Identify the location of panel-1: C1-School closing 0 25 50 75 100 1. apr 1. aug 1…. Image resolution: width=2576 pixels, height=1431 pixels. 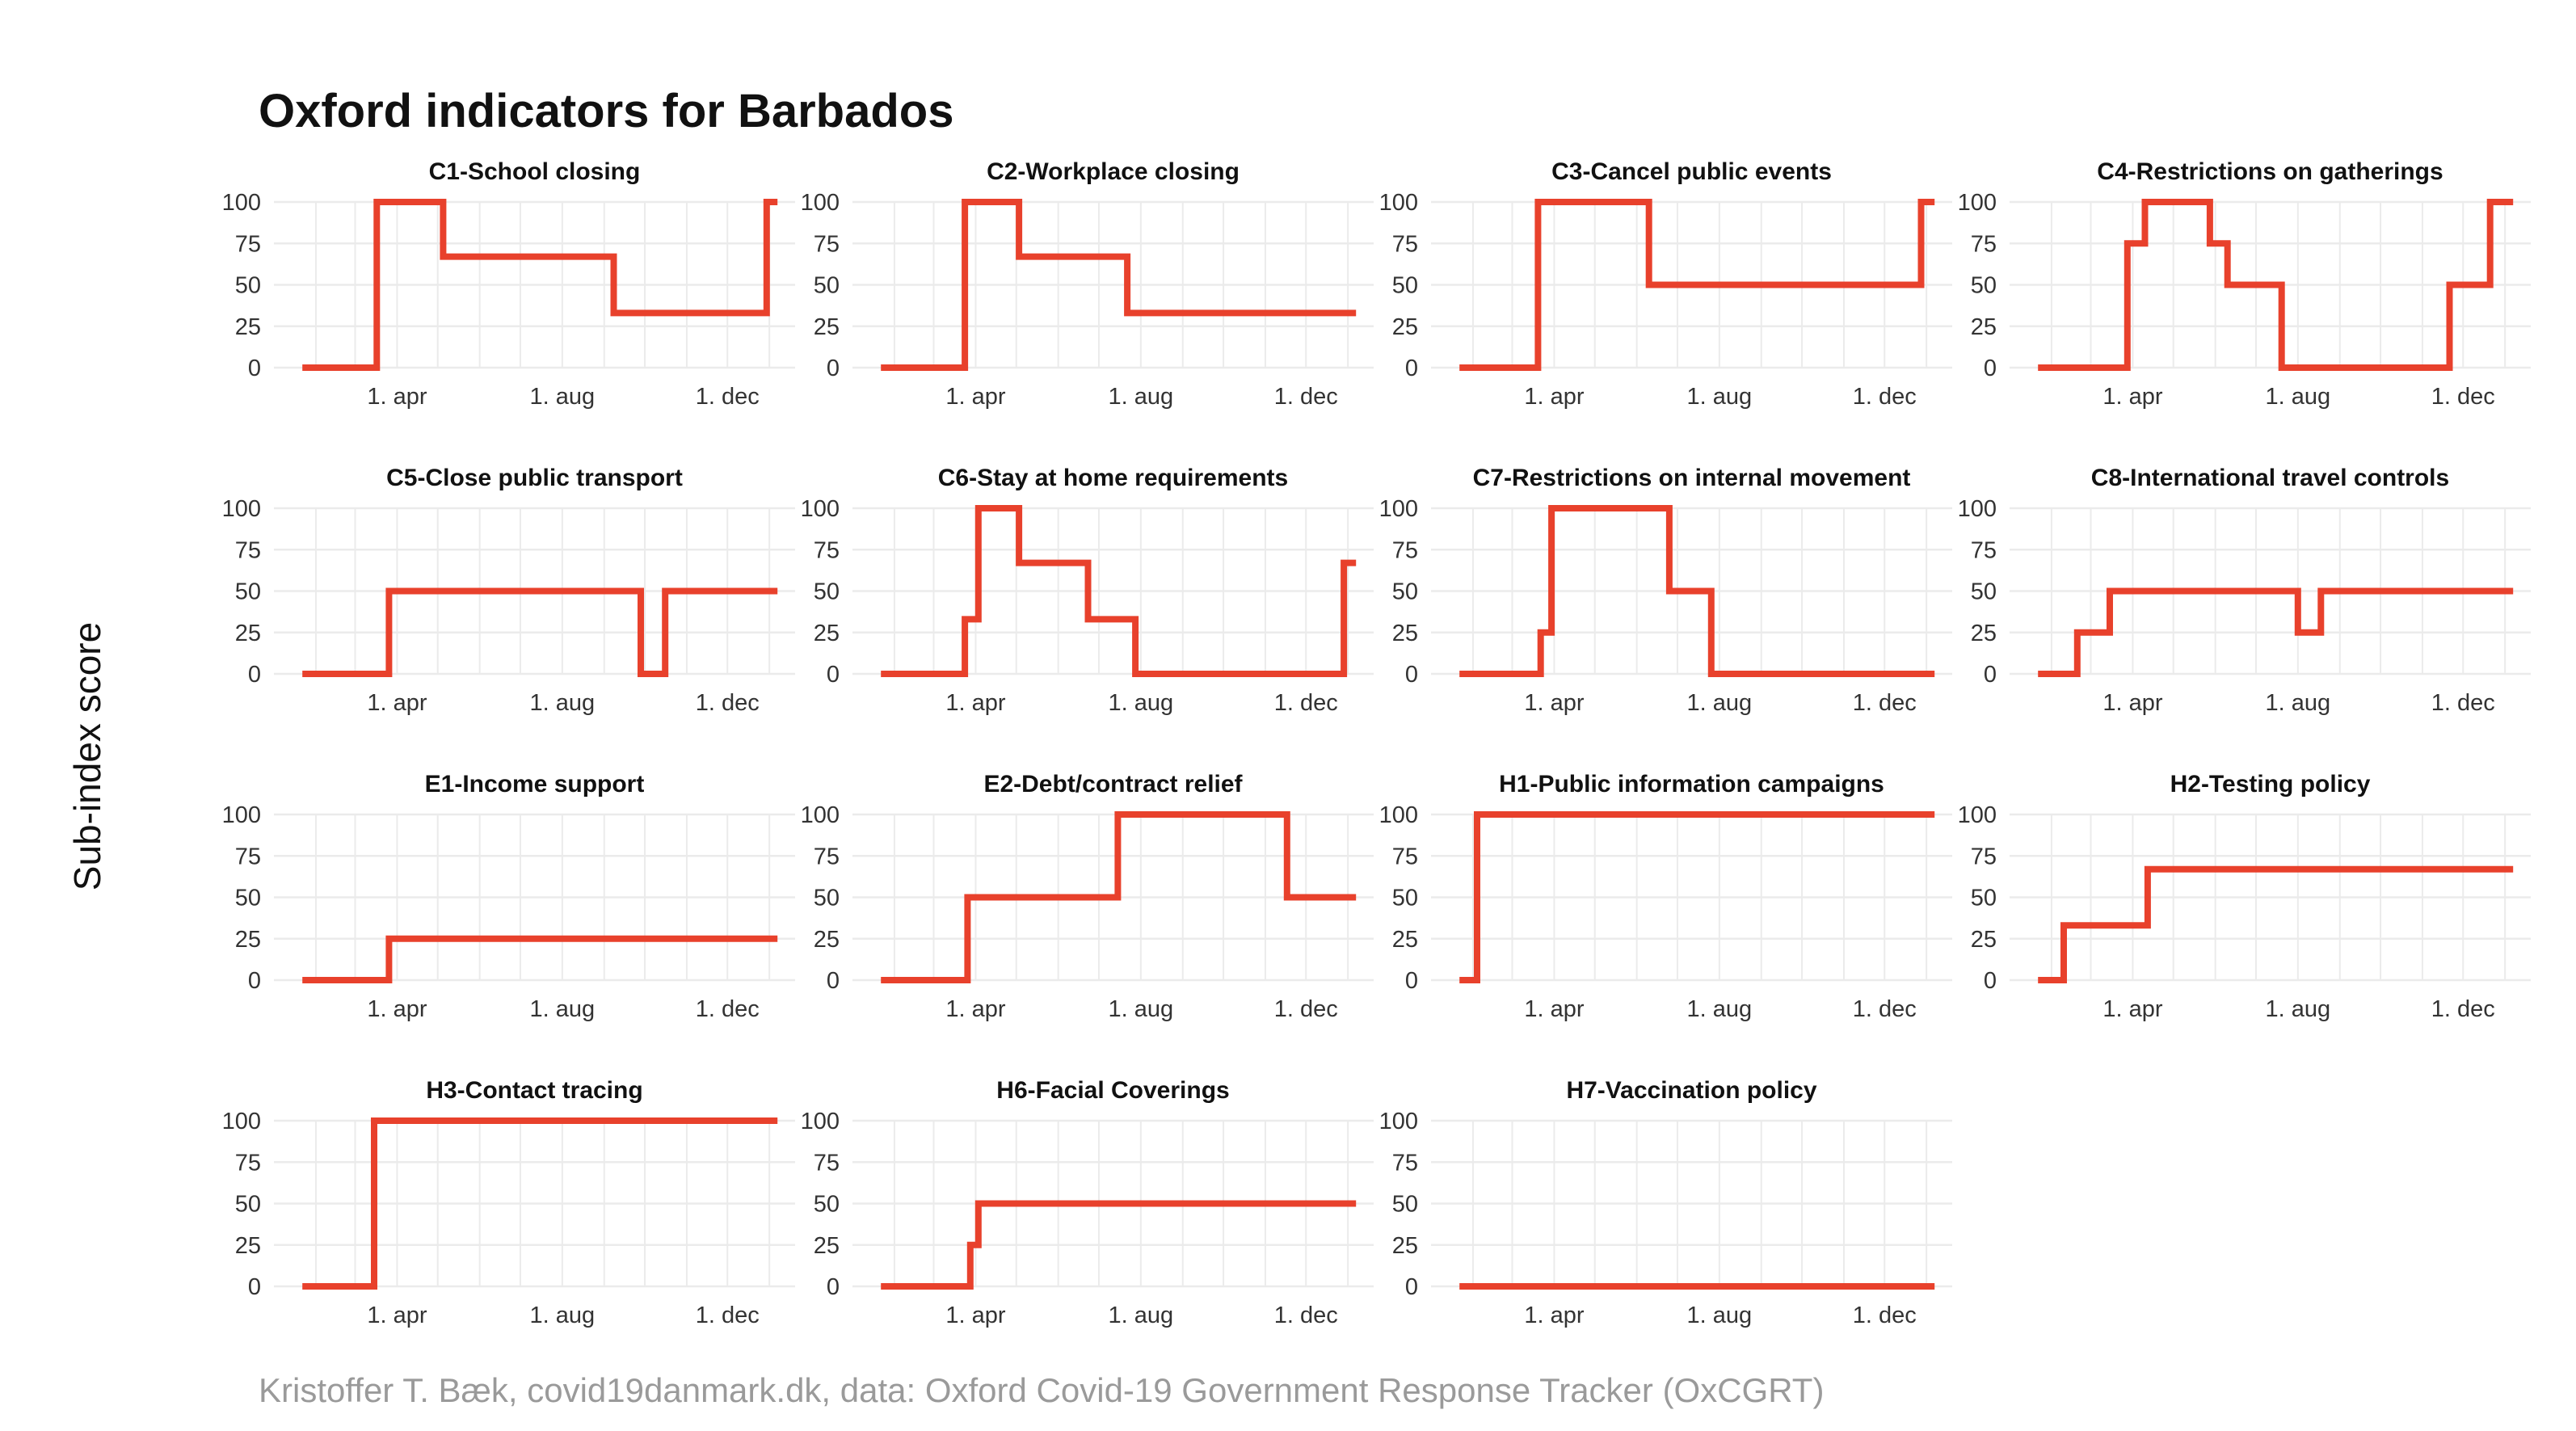
(508, 284).